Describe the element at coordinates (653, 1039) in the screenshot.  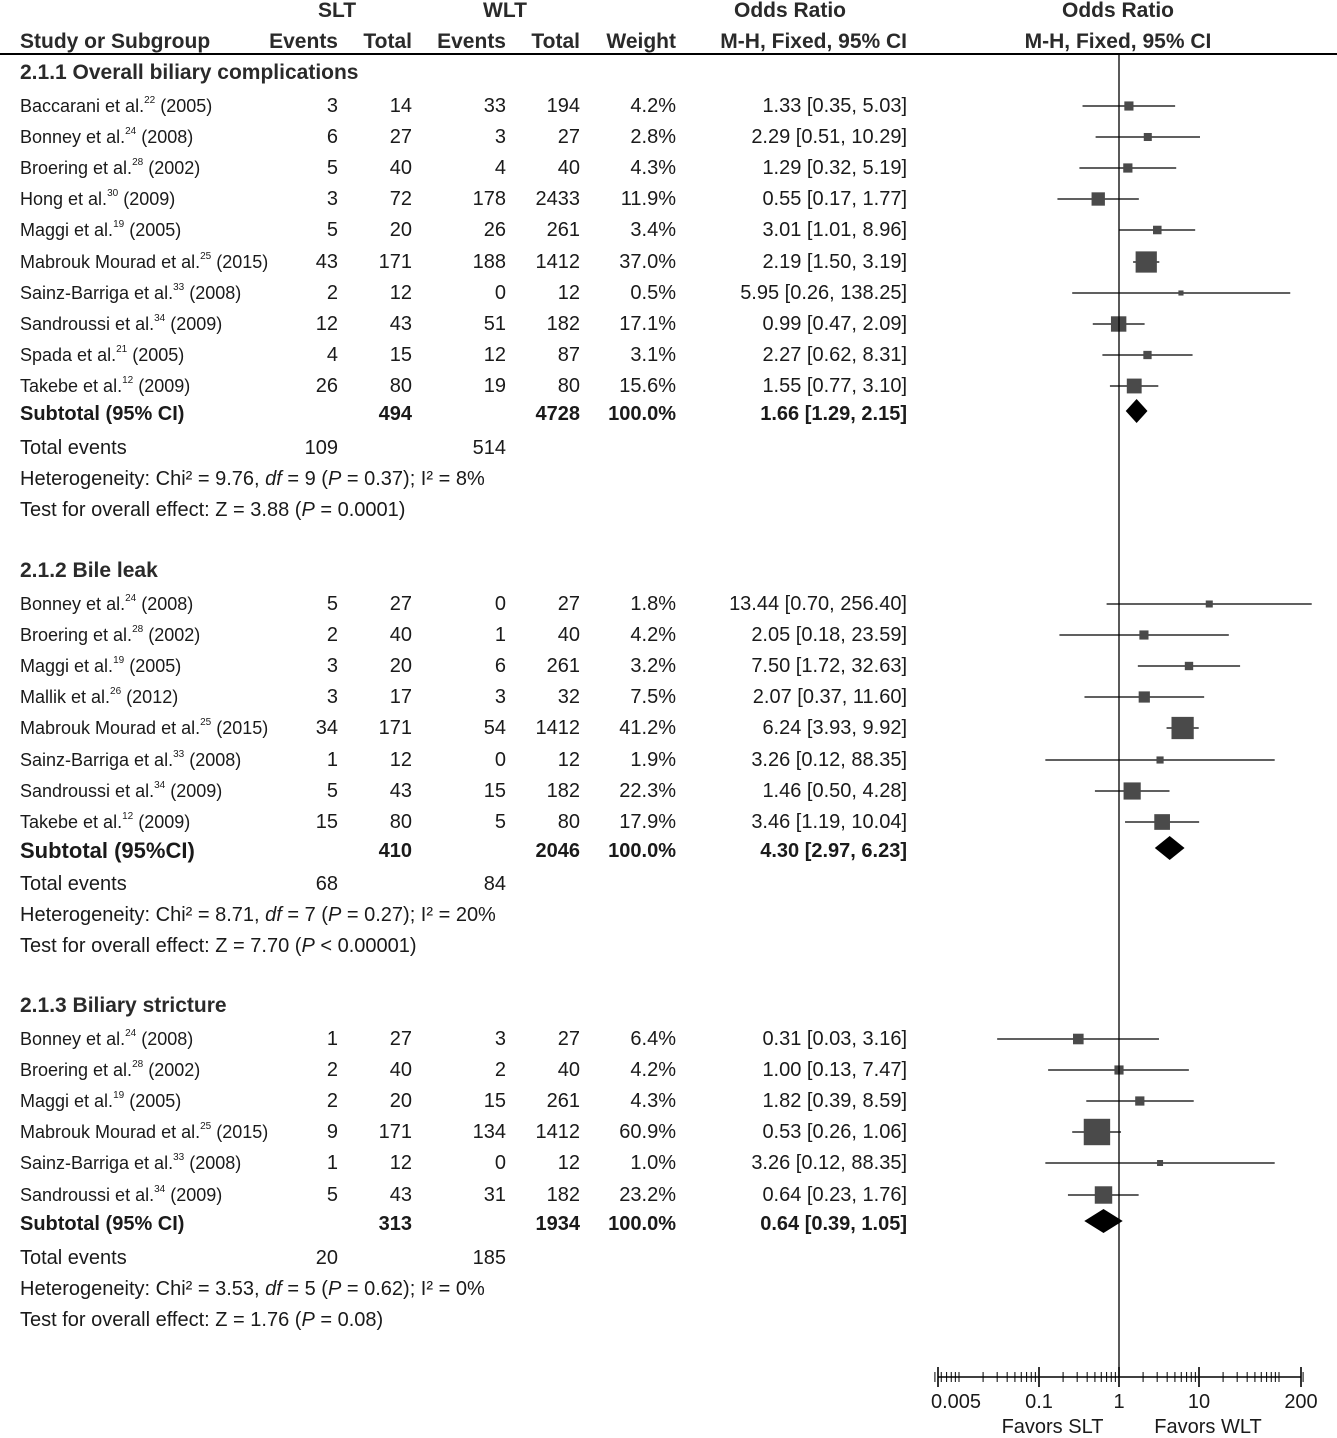
I see `weight-cell: 6.4%` at that location.